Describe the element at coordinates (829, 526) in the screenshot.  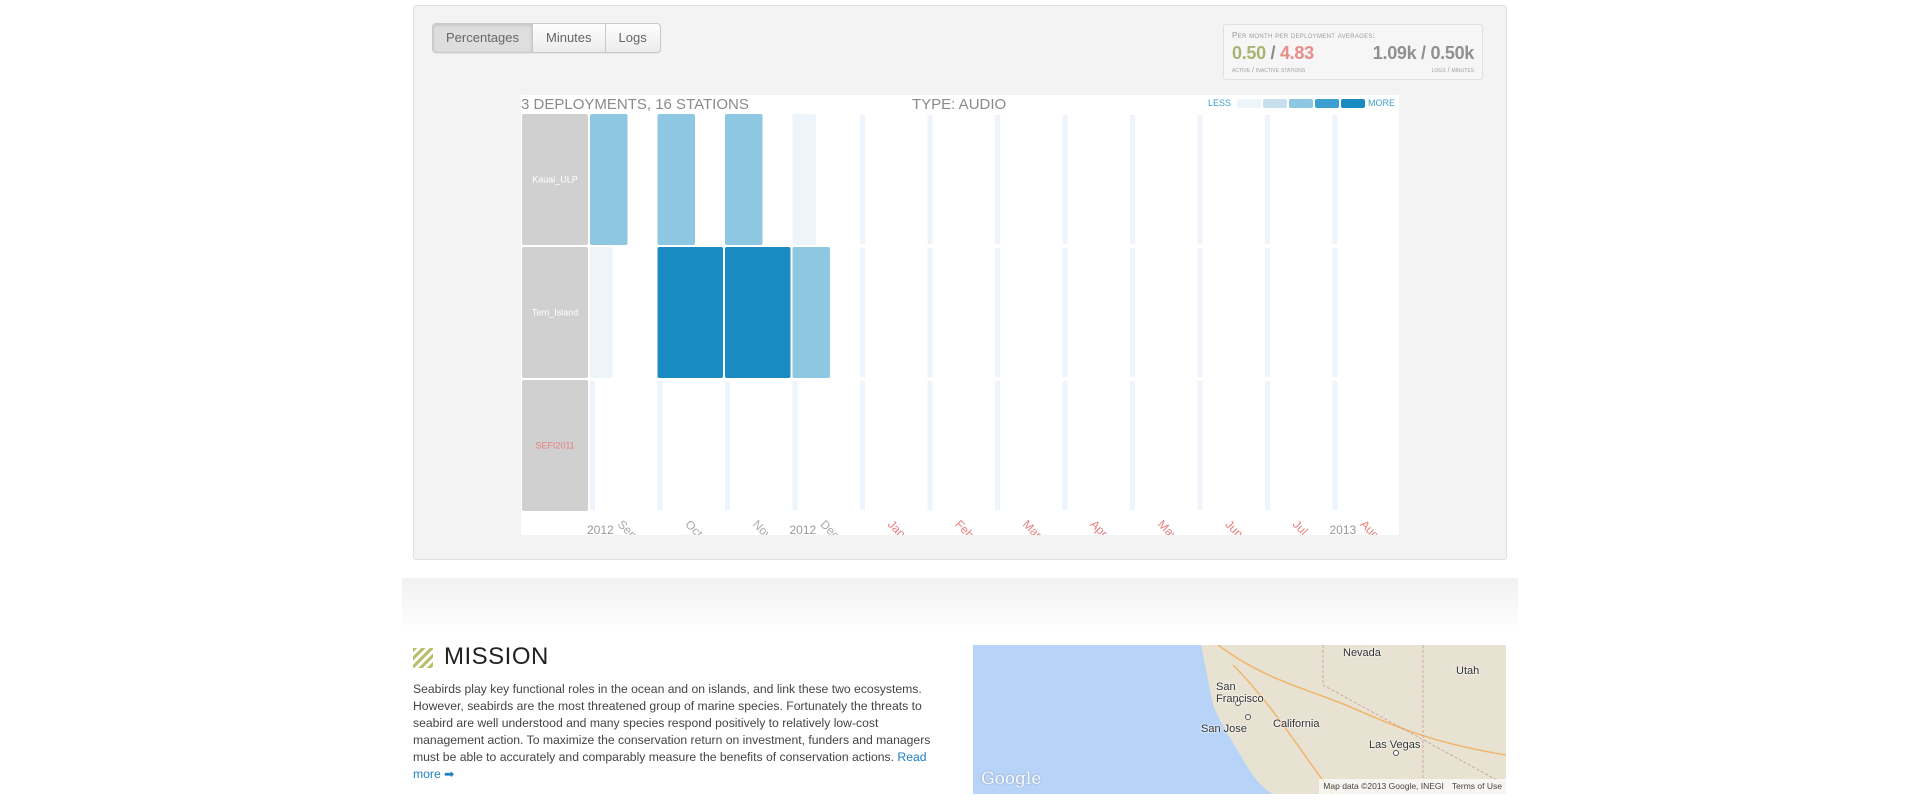
I see `month-label: Dec` at that location.